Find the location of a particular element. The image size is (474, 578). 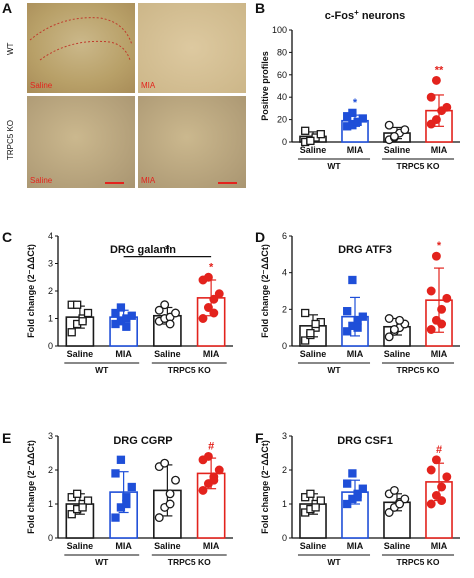

micrograph-label: MIA is located at coordinates (148, 85).